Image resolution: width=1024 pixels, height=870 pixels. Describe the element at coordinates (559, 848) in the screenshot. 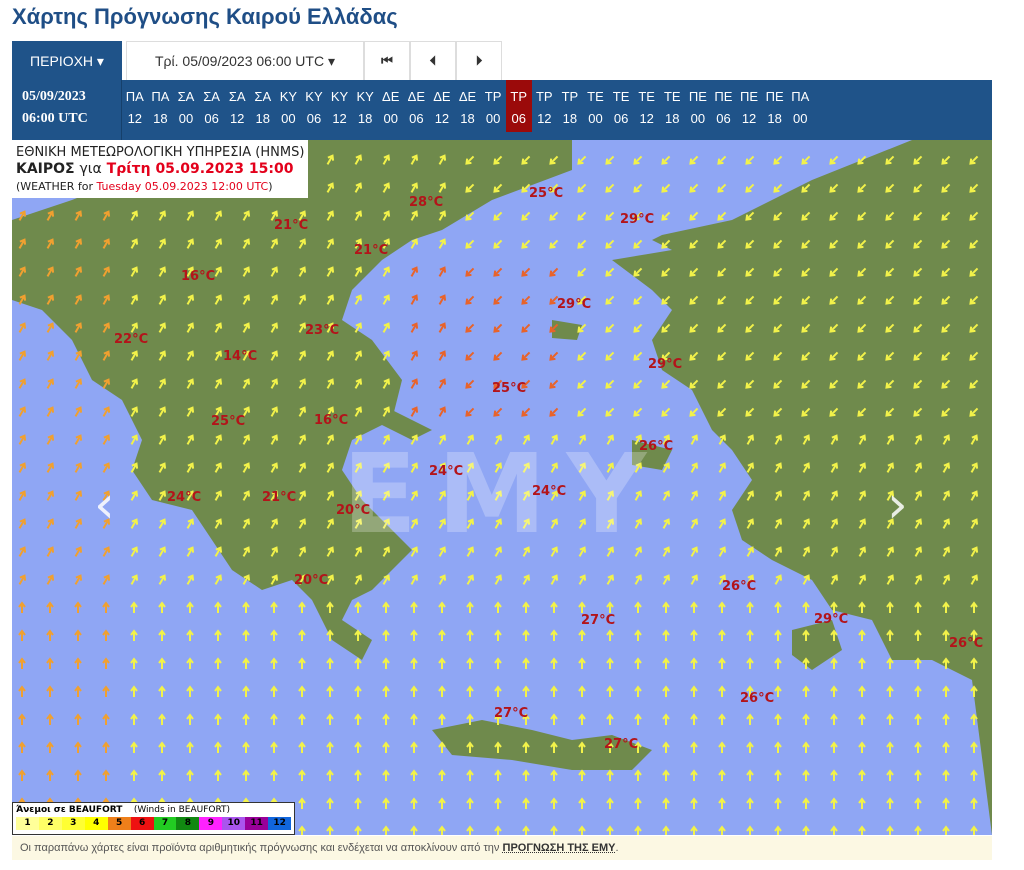

I see `emy-forecast-link: ΠΡΟΓΝΩΣΗ ΤΗΣ ΕΜΥ` at that location.